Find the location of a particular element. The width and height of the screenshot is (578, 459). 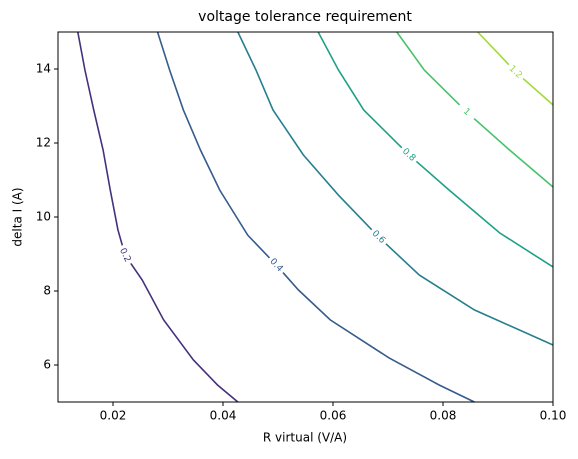

x-tick-label: 0.10 is located at coordinates (553, 416).